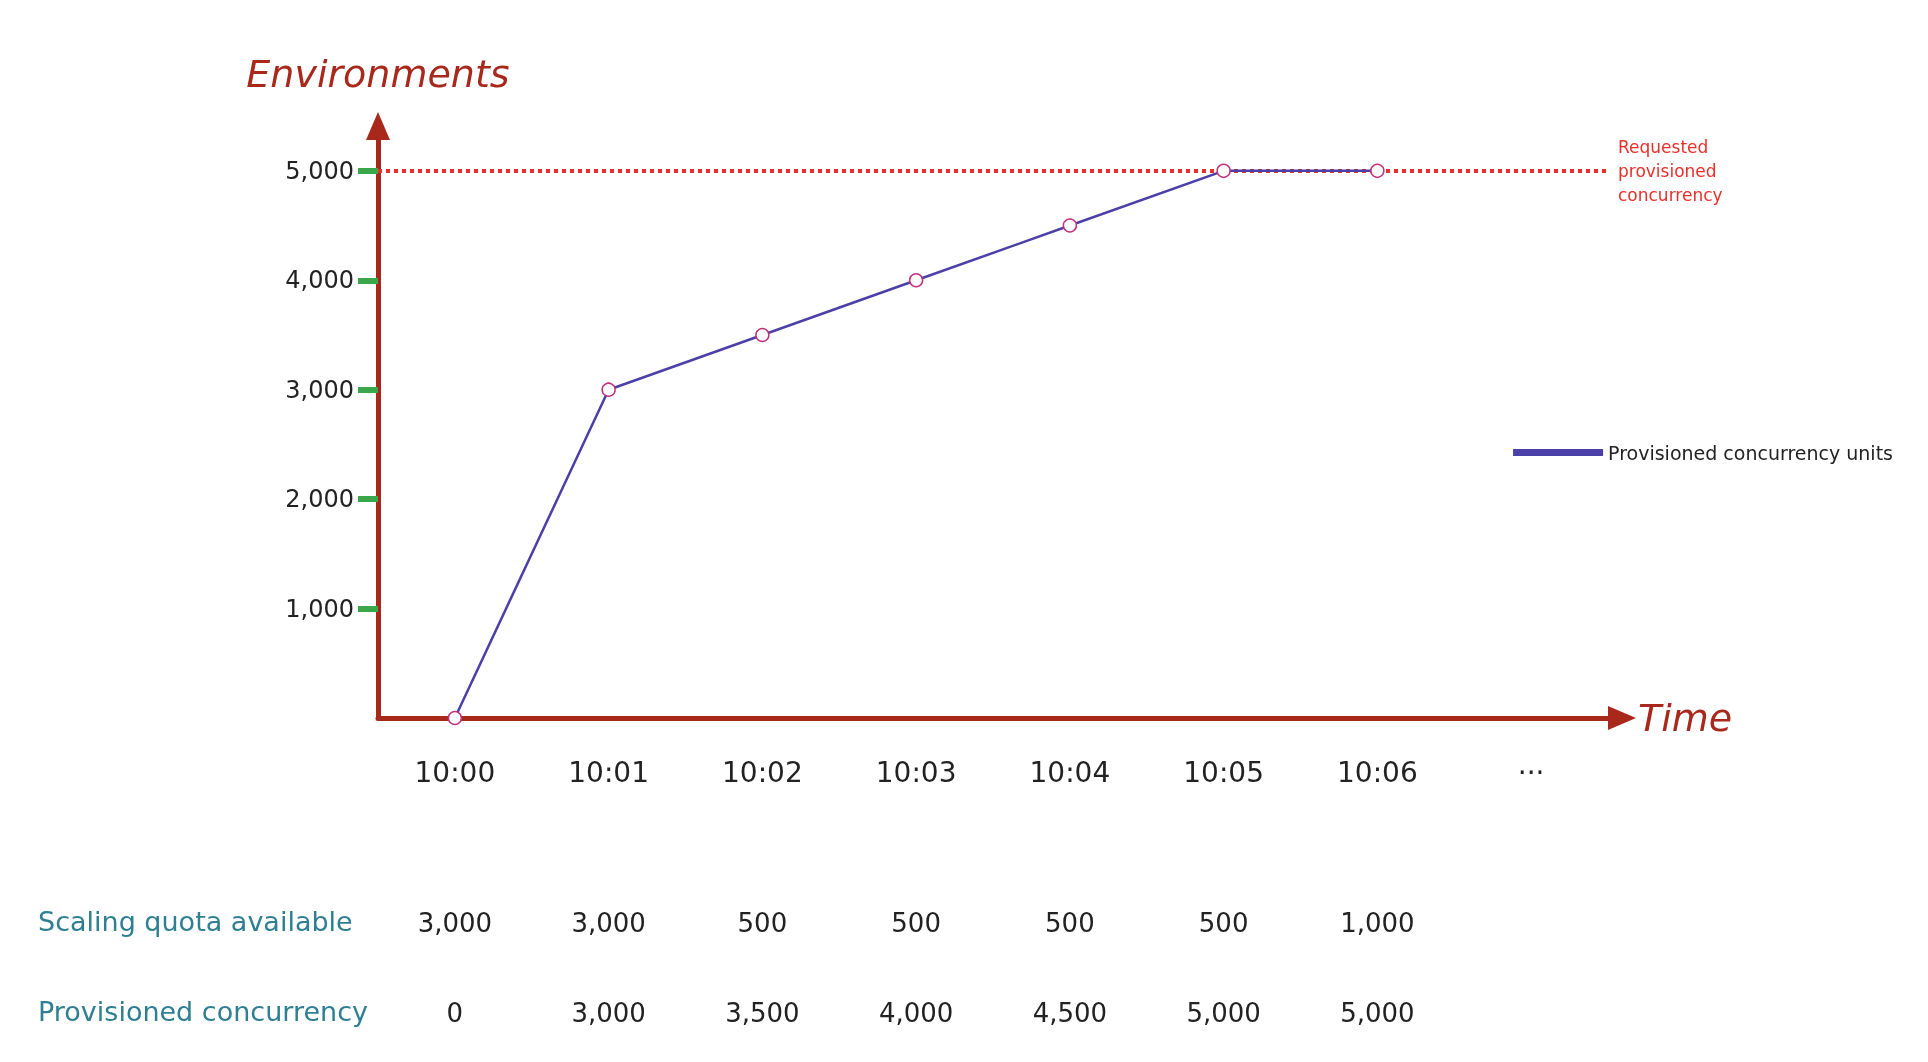 This screenshot has width=1928, height=1062. I want to click on x-tick-label: ···, so click(1531, 772).